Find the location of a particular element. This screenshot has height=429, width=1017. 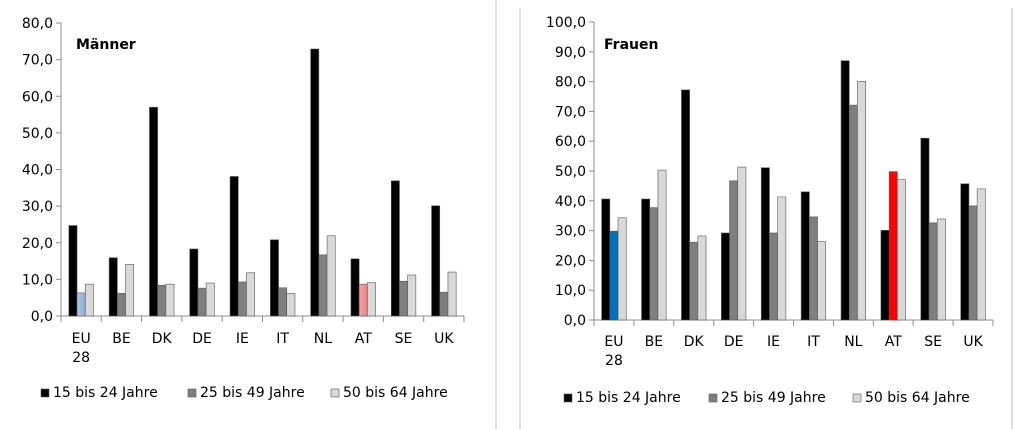

bar-1-at is located at coordinates (355, 287).